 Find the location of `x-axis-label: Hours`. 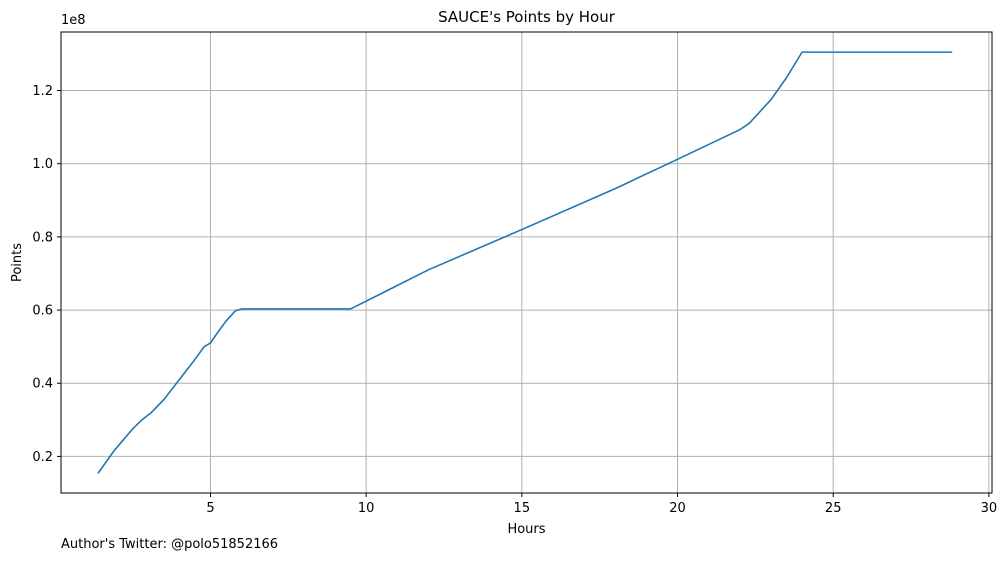

x-axis-label: Hours is located at coordinates (526, 529).